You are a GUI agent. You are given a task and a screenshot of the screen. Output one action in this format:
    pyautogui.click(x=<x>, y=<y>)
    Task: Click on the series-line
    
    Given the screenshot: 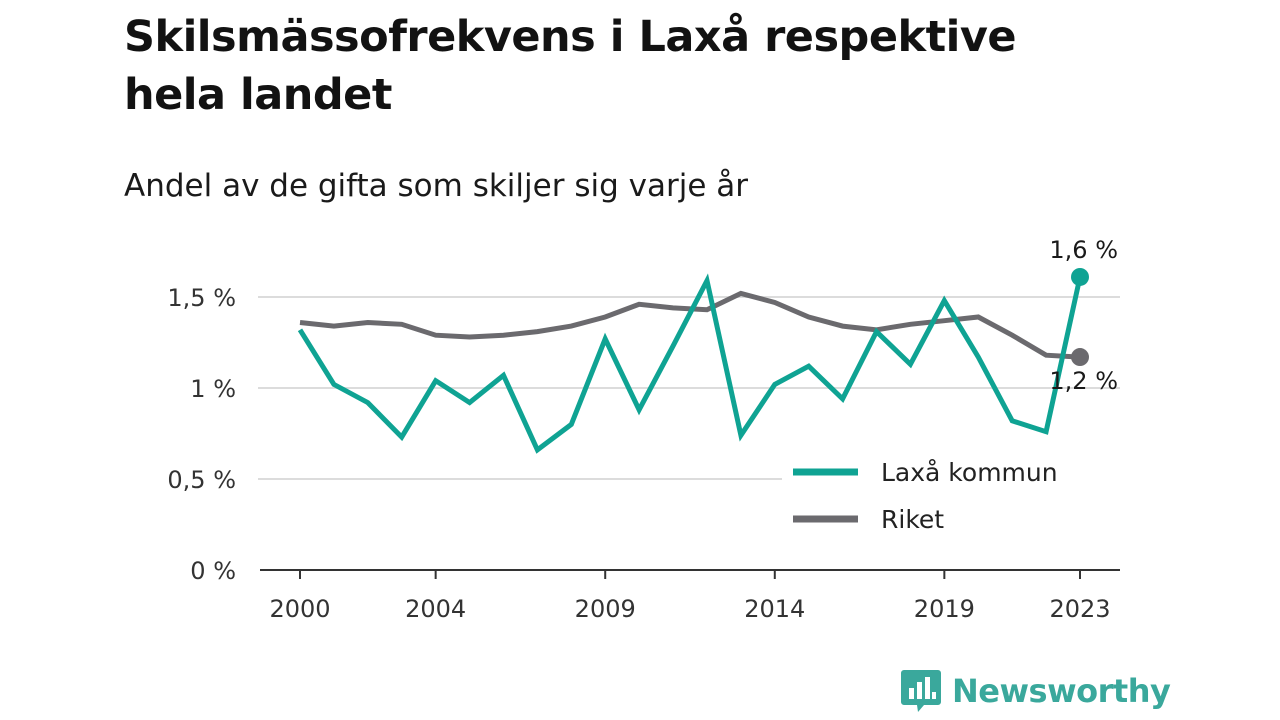 What is the action you would take?
    pyautogui.click(x=690, y=325)
    